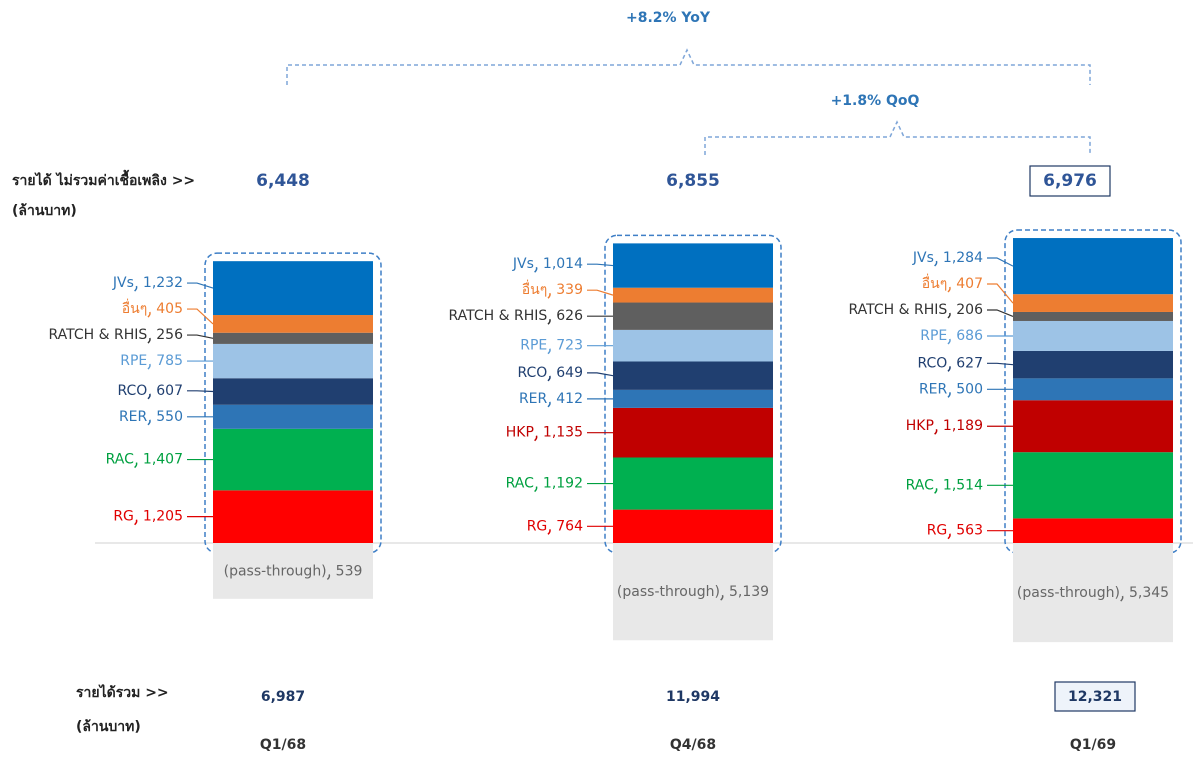 This screenshot has width=1193, height=758. I want to click on total-label: 6,855, so click(693, 181).